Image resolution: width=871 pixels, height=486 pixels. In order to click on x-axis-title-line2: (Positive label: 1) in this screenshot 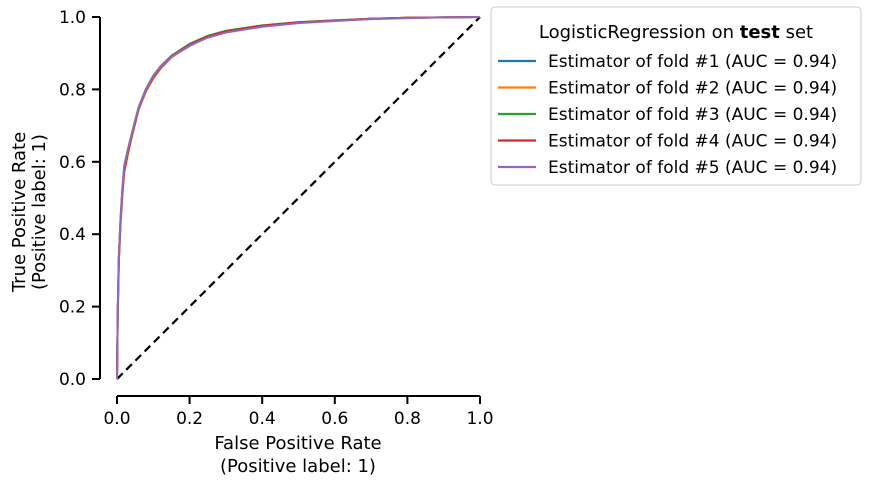, I will do `click(298, 466)`.